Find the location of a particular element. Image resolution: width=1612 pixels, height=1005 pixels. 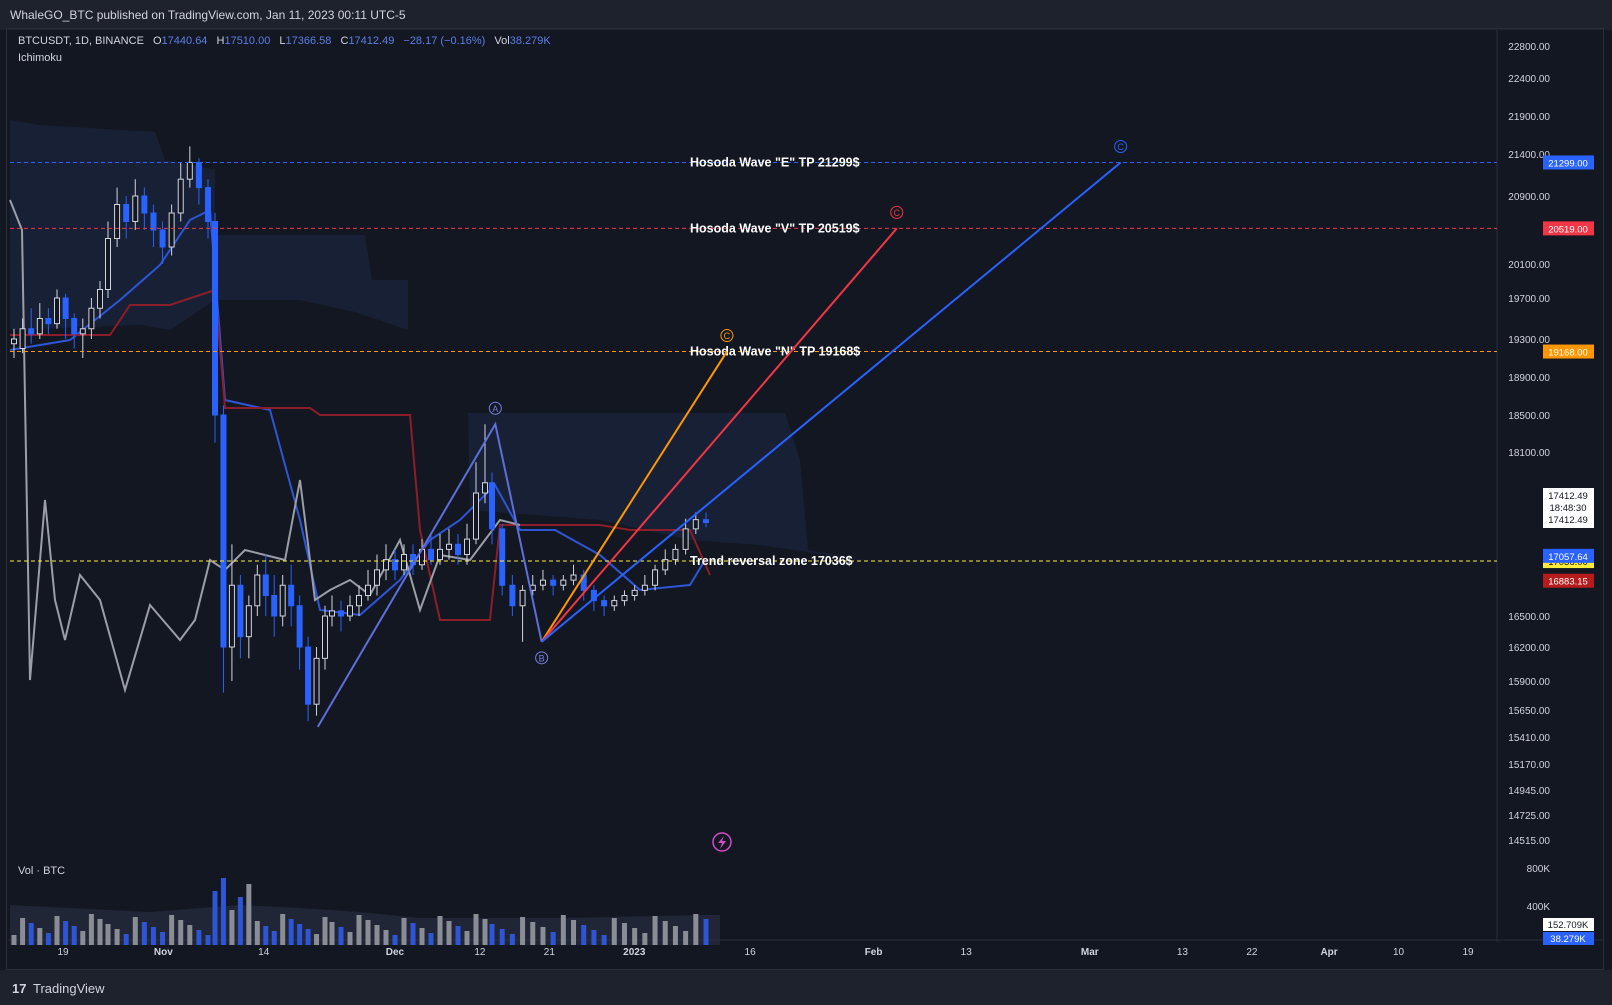

last-price-repeat-label: 17412.49 is located at coordinates (1568, 520).